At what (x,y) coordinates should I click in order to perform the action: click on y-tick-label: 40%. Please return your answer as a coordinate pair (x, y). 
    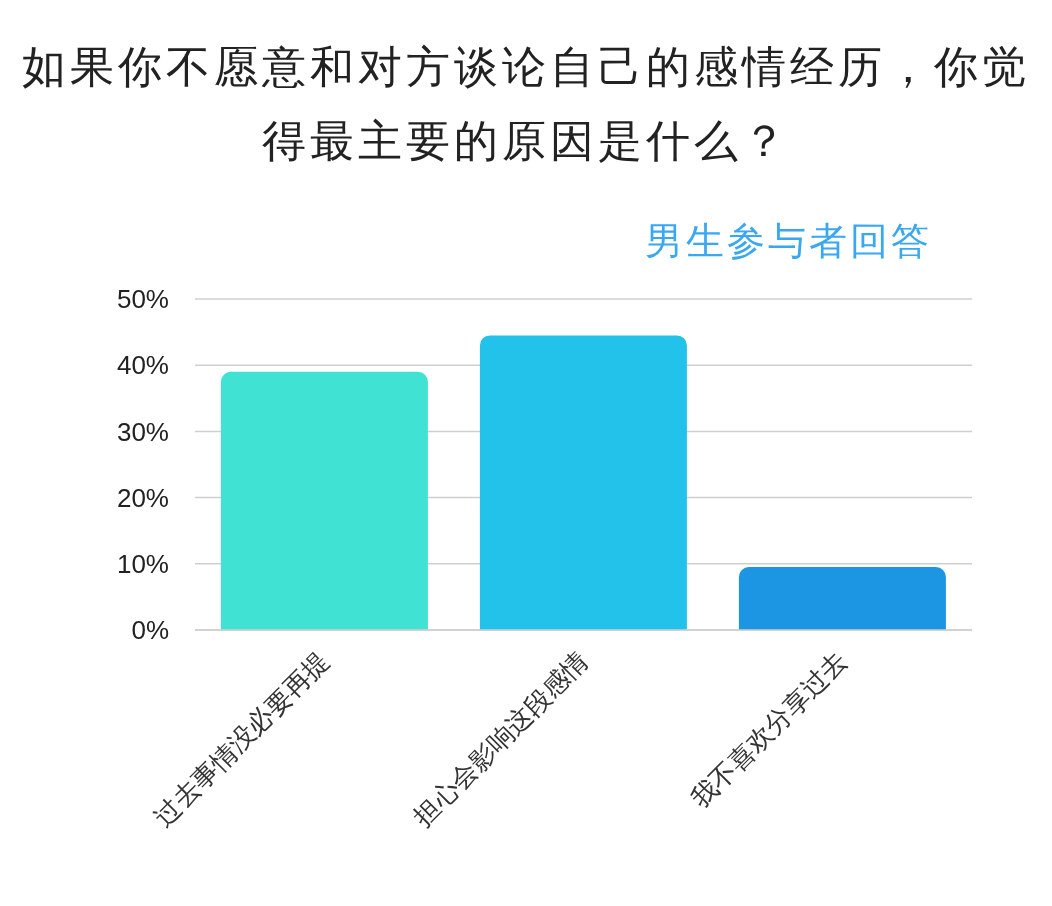
    Looking at the image, I should click on (142, 365).